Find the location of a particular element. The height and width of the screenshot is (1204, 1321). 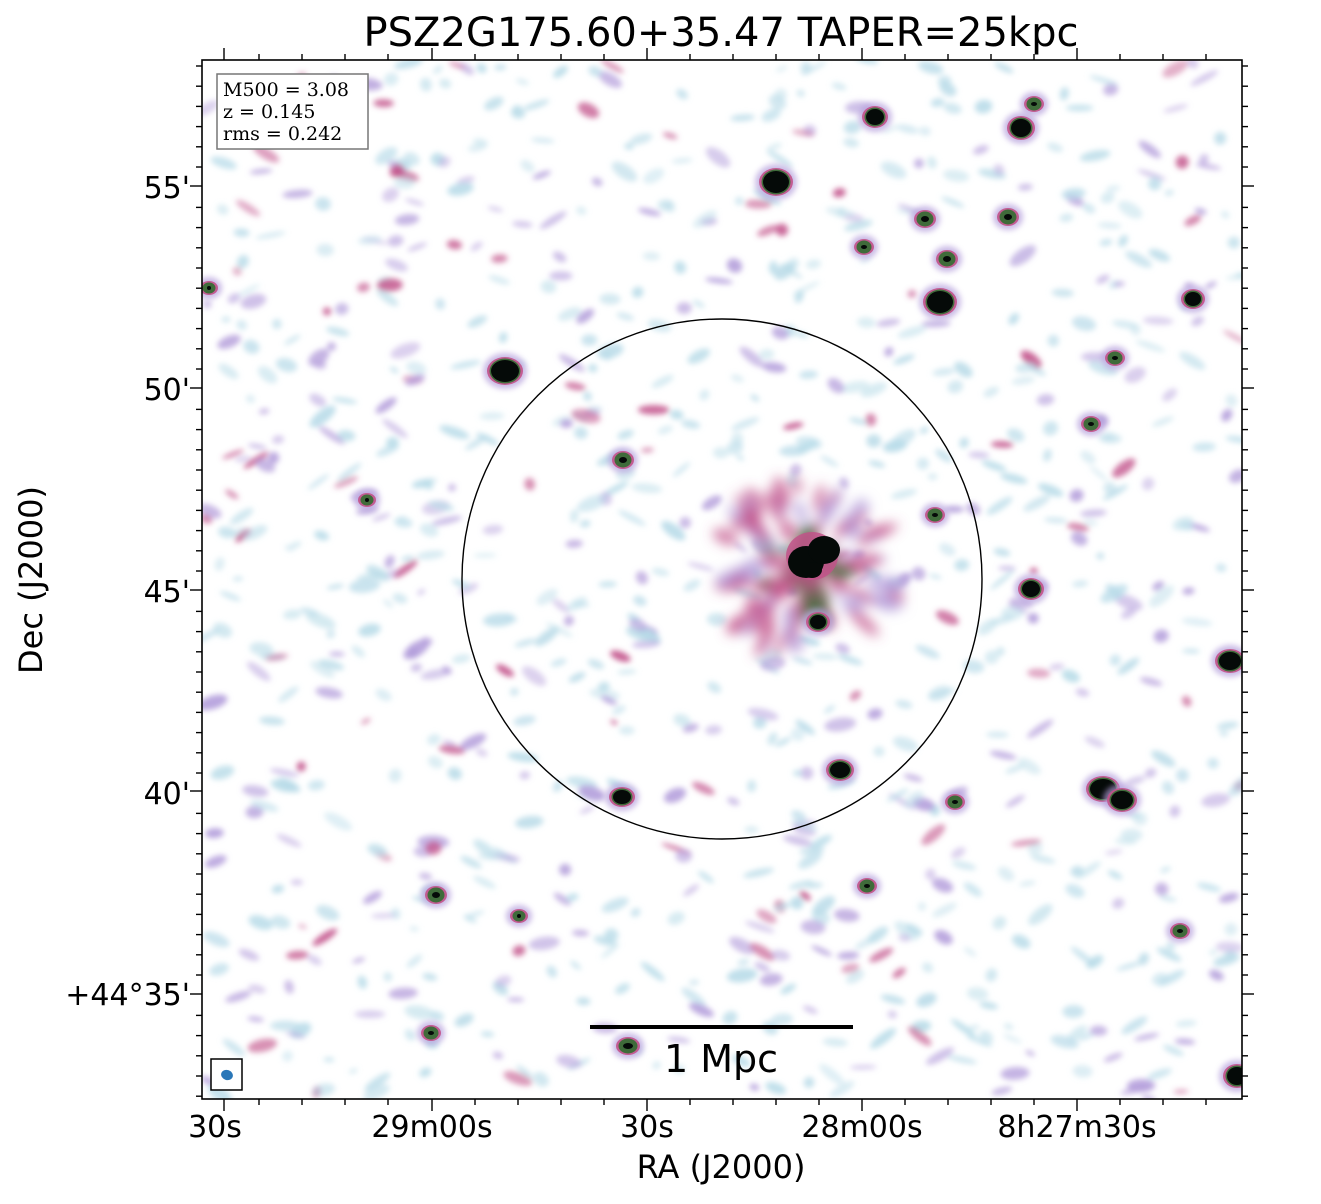

central-core-c is located at coordinates (812, 570).